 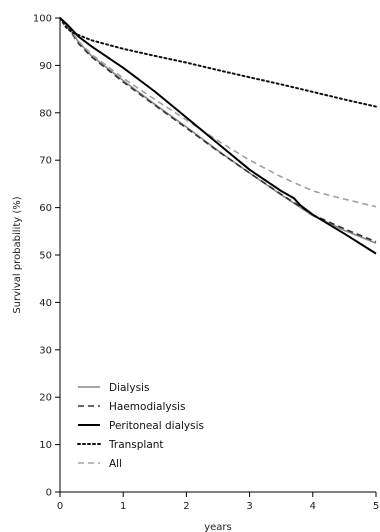 What do you see at coordinates (186, 506) in the screenshot?
I see `x-tick-label: 2` at bounding box center [186, 506].